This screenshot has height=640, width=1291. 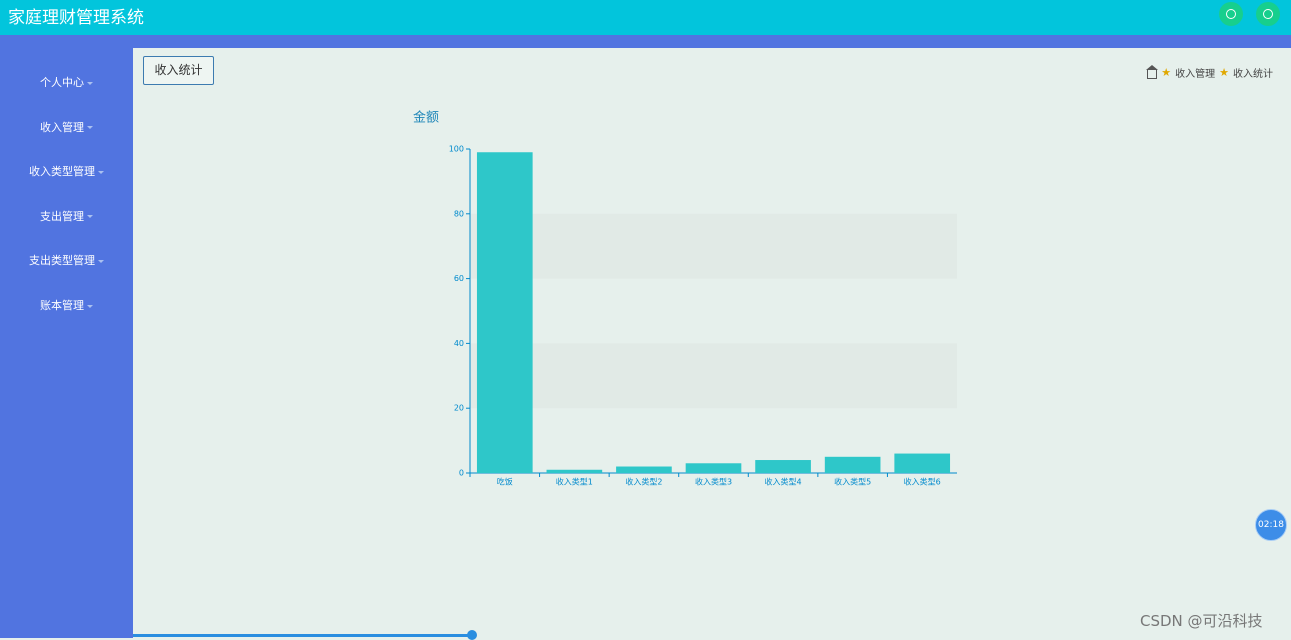 I want to click on x-tick-label: 收入类型3, so click(x=713, y=482).